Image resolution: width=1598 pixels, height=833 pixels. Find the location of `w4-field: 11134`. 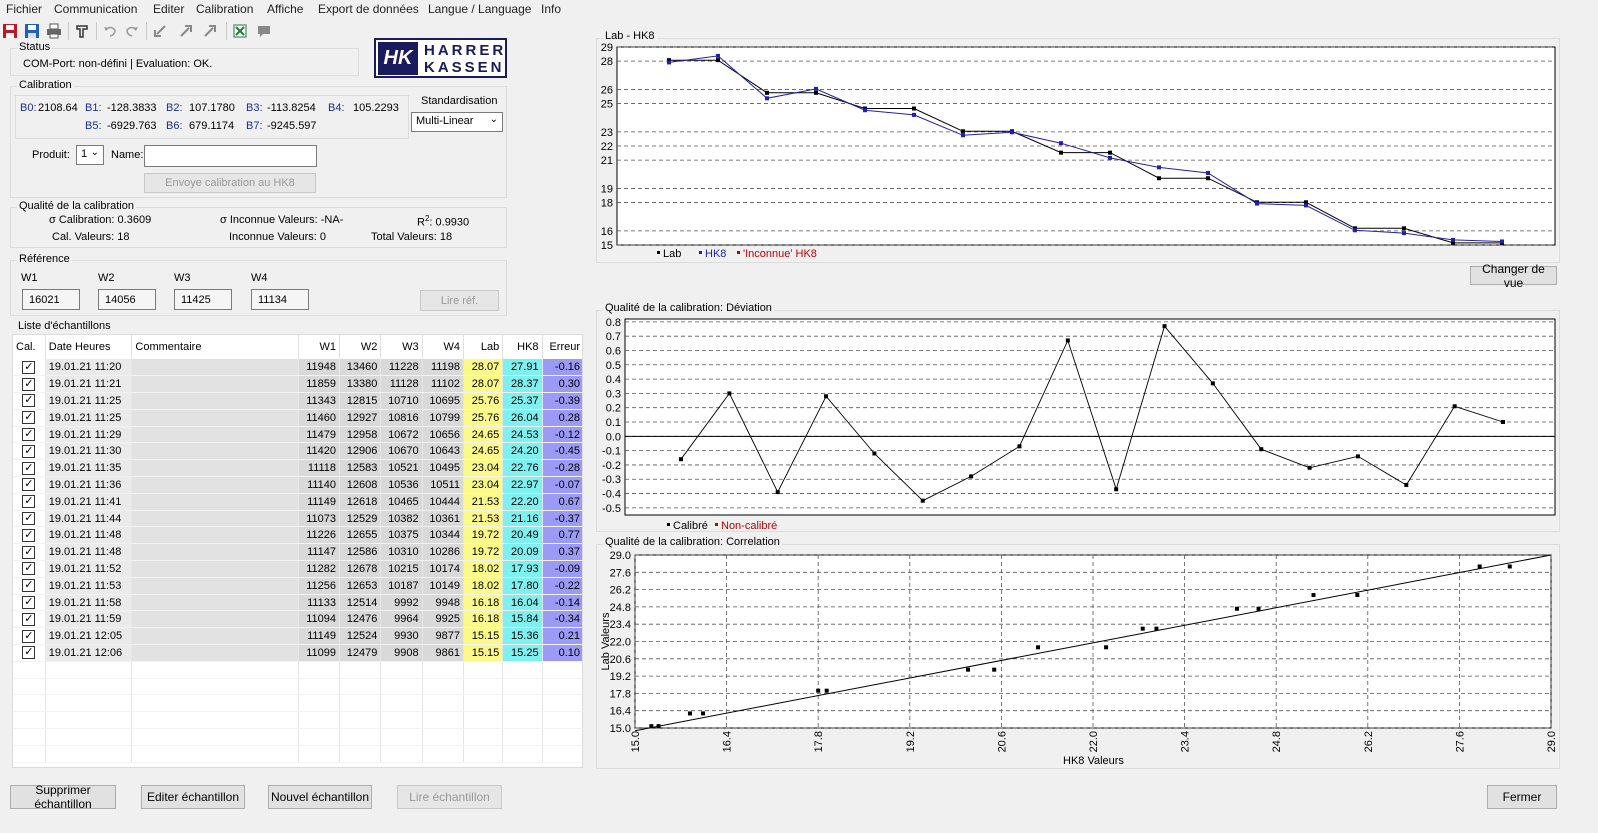

w4-field: 11134 is located at coordinates (280, 299).